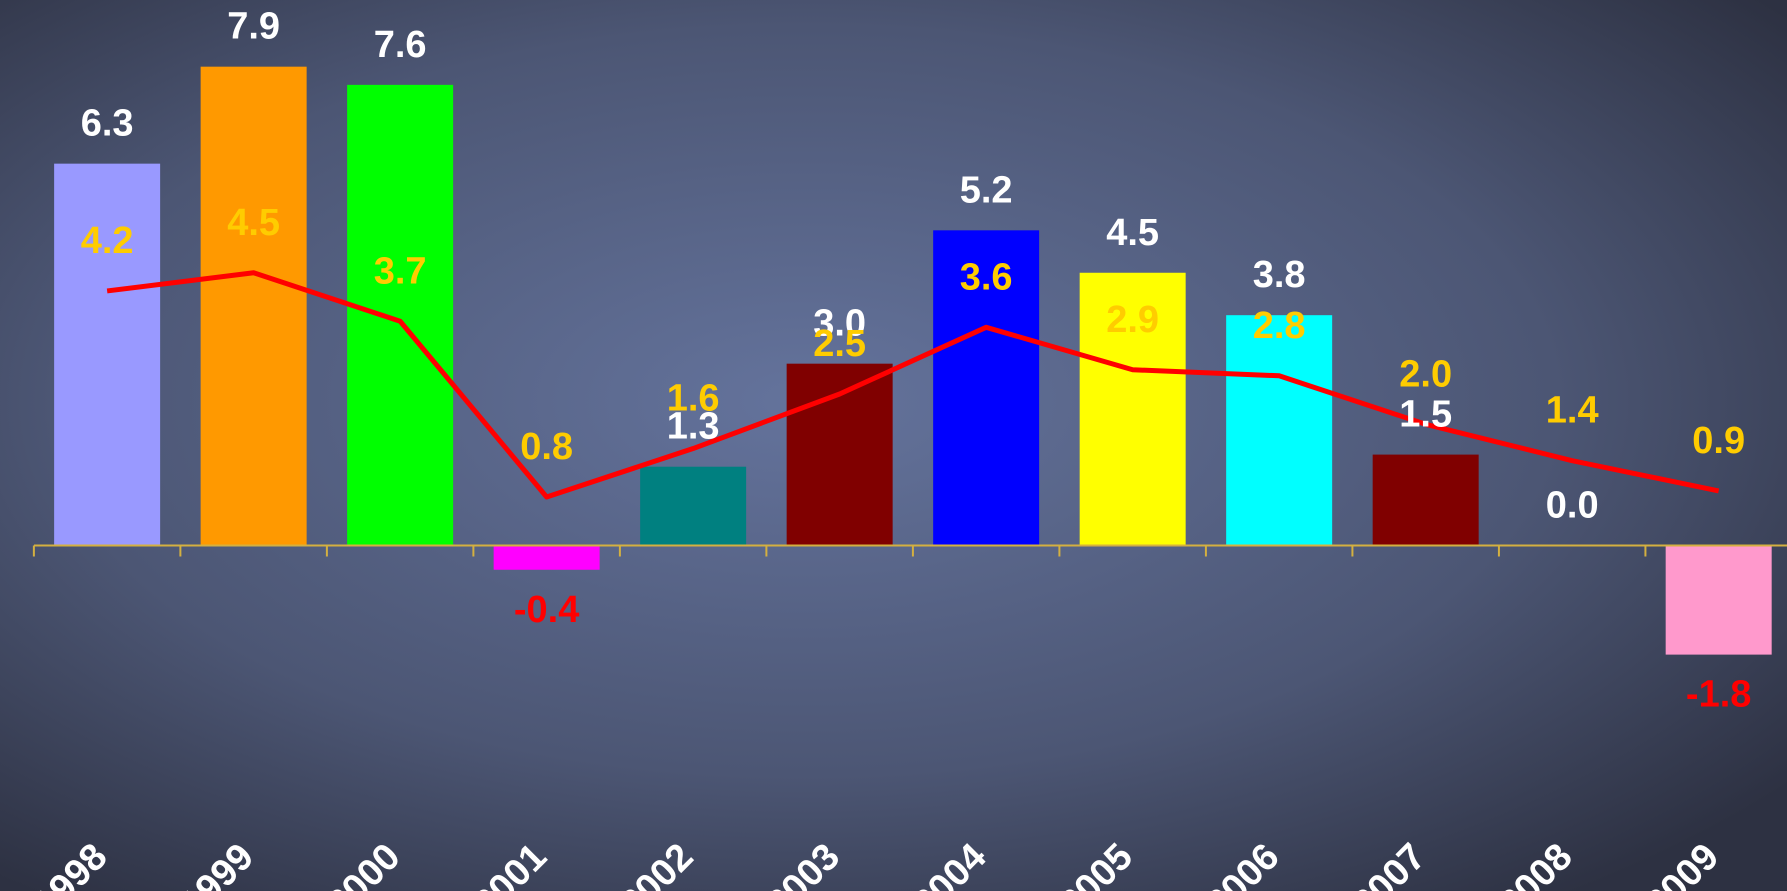  I want to click on line-value-label: 1.4, so click(1572, 411).